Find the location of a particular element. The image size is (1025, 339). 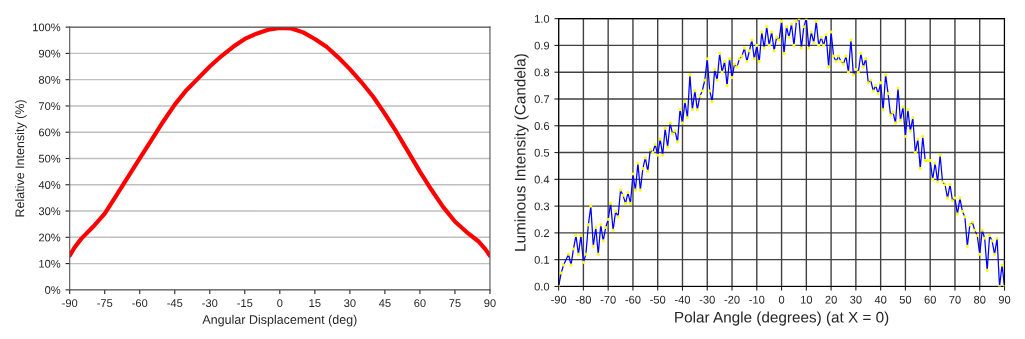

y-tick-label: 100% is located at coordinates (47, 27).